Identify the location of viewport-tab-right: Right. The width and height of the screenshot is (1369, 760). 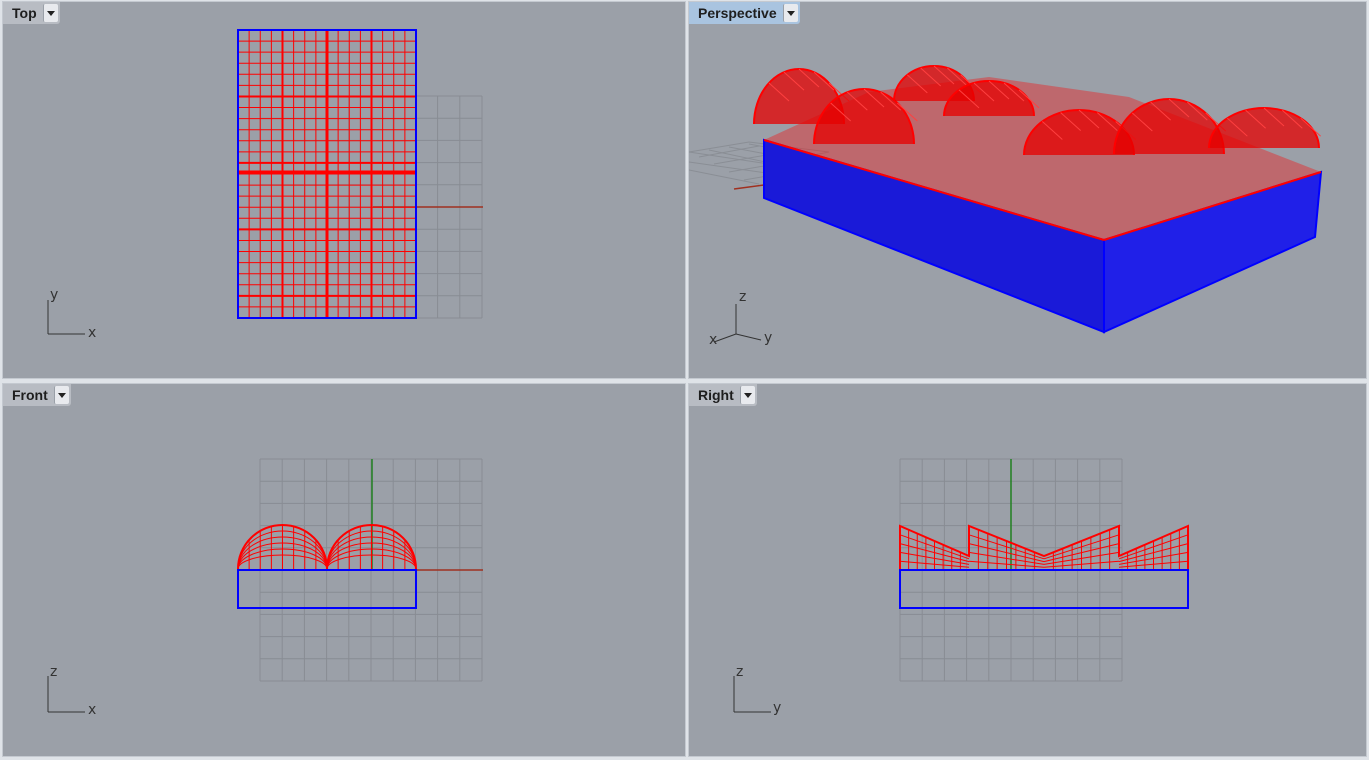
(723, 395).